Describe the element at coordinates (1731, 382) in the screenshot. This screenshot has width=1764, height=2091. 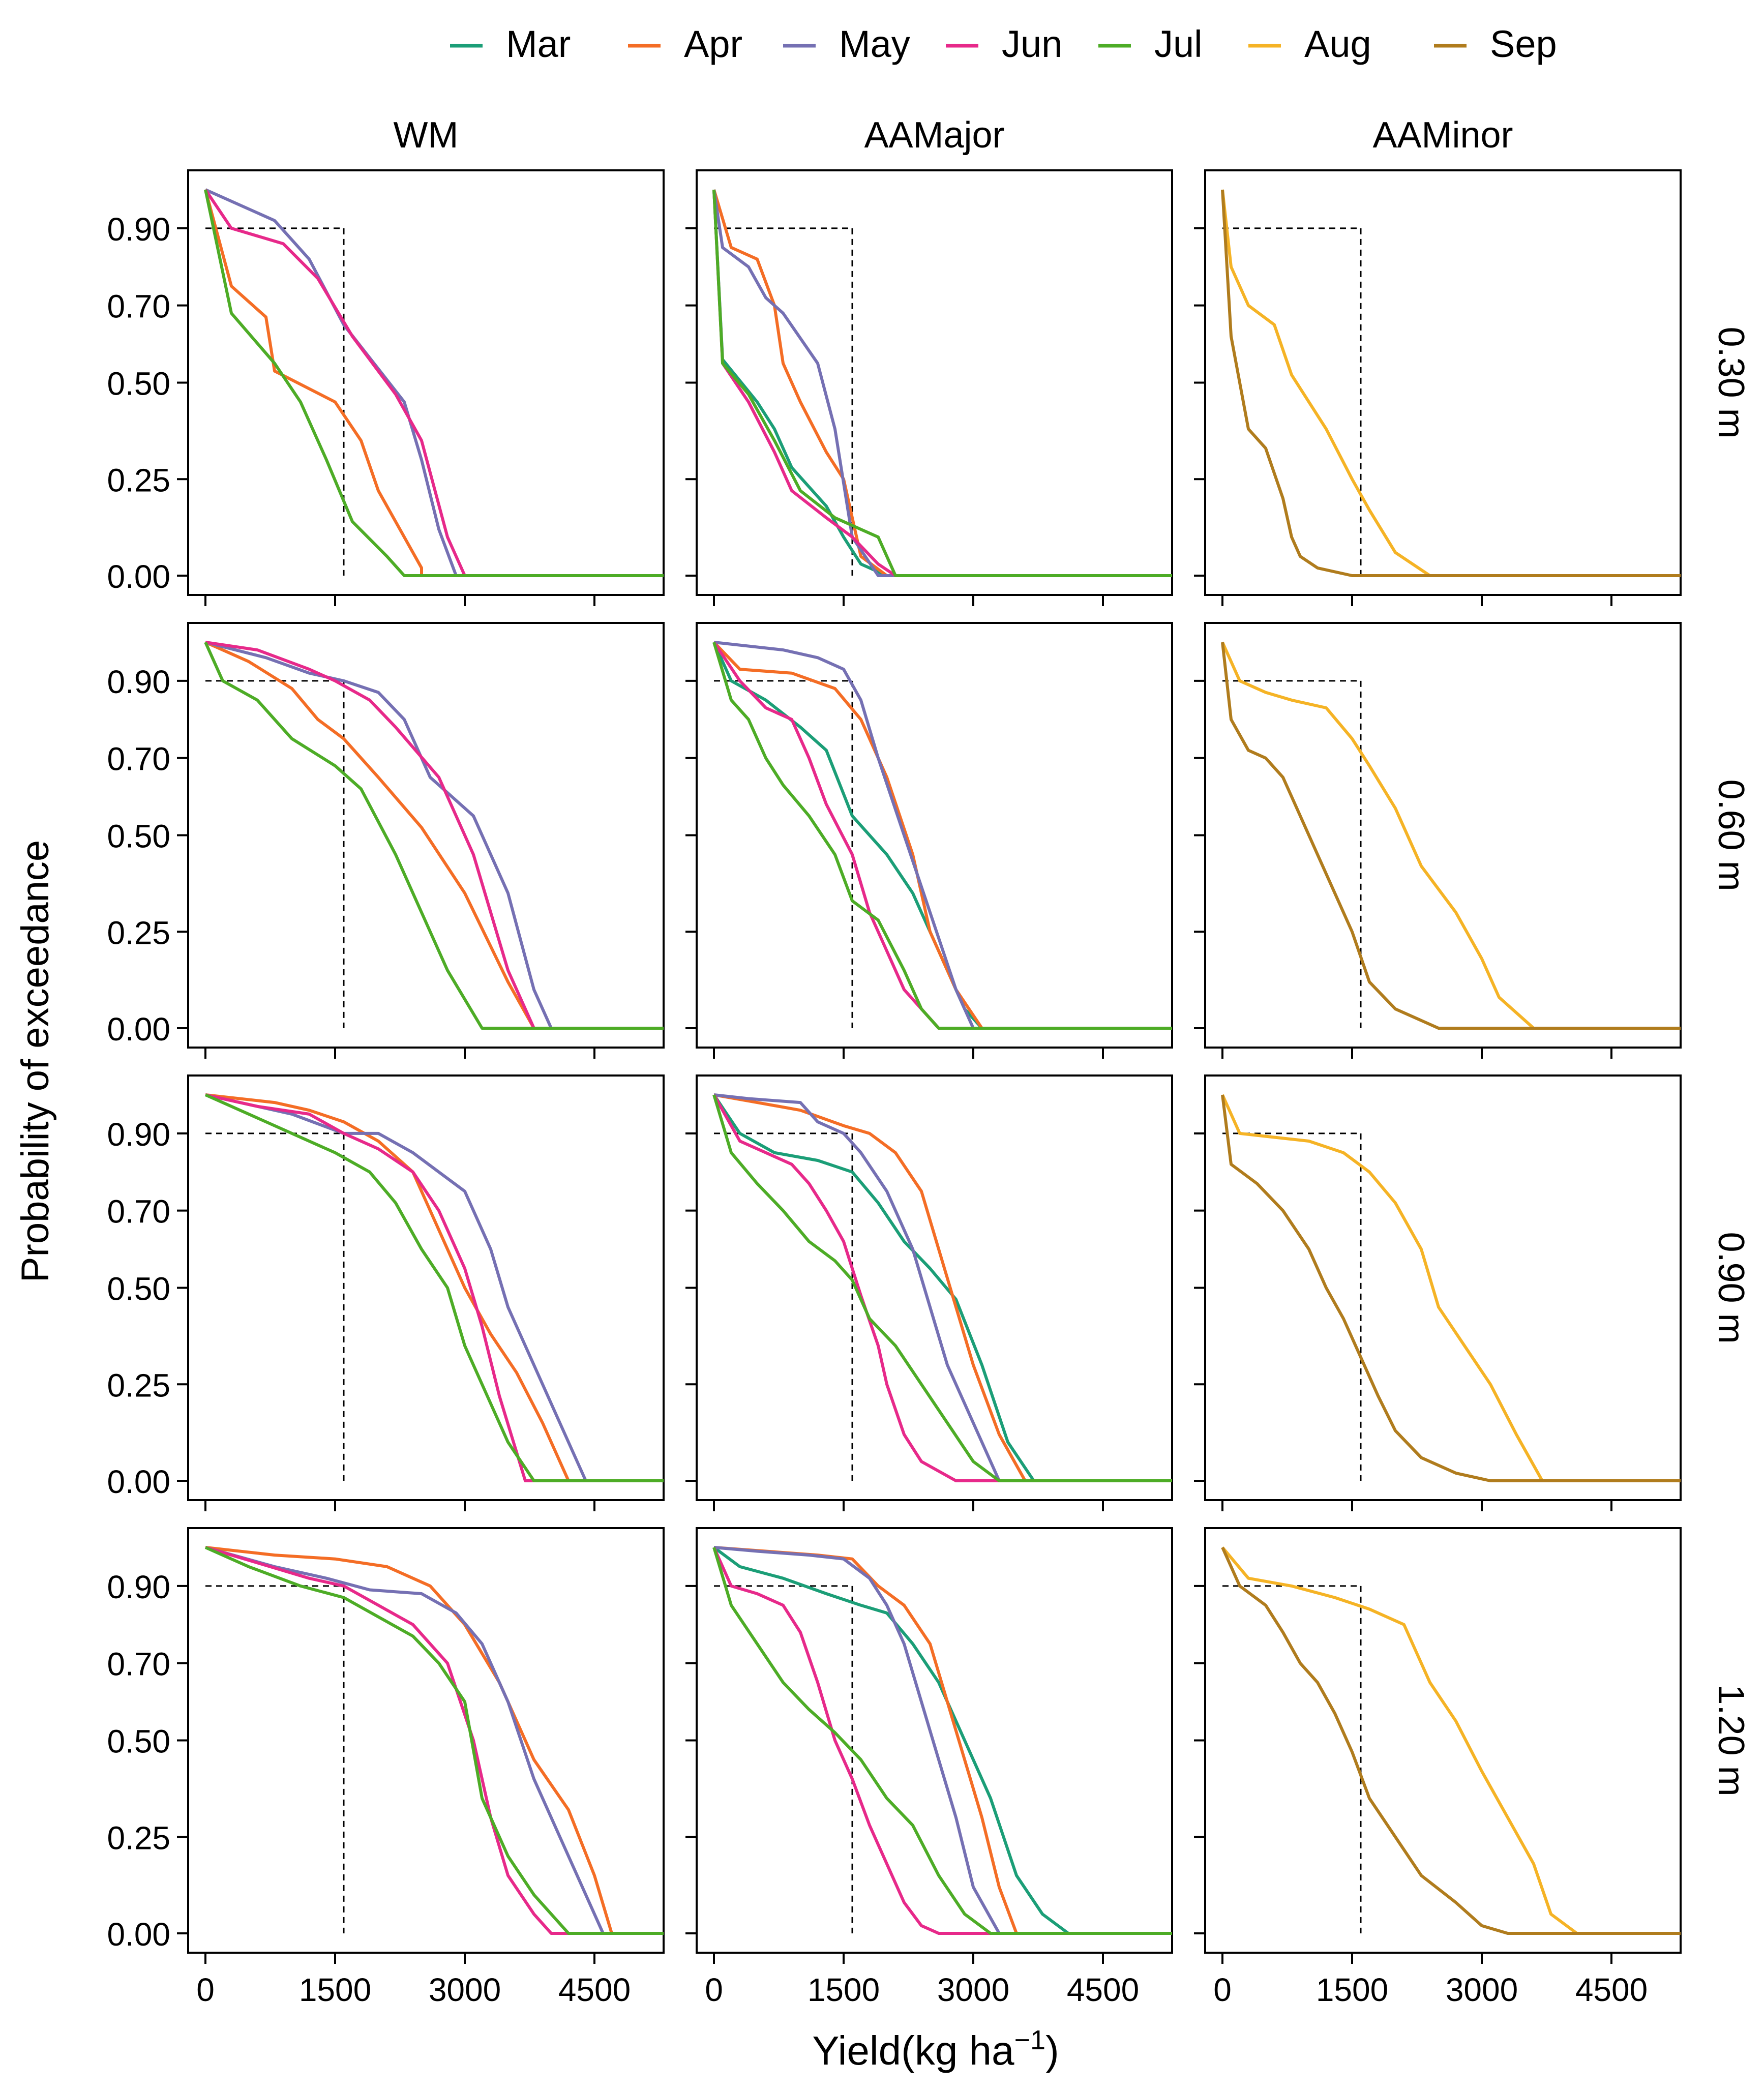
I see `row-label-0-30-m: 0.30 m` at that location.